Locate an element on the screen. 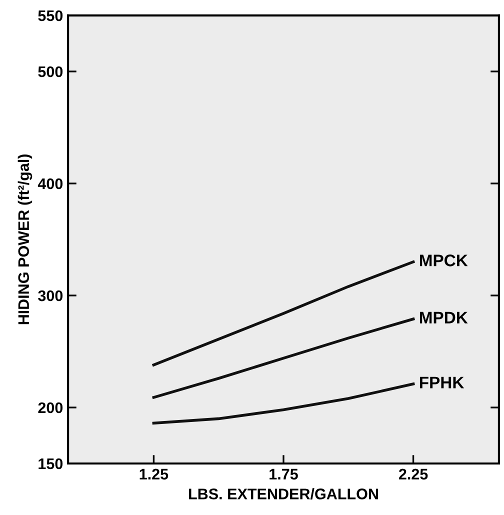 This screenshot has height=515, width=504. y-tick-label: 150 is located at coordinates (50, 464).